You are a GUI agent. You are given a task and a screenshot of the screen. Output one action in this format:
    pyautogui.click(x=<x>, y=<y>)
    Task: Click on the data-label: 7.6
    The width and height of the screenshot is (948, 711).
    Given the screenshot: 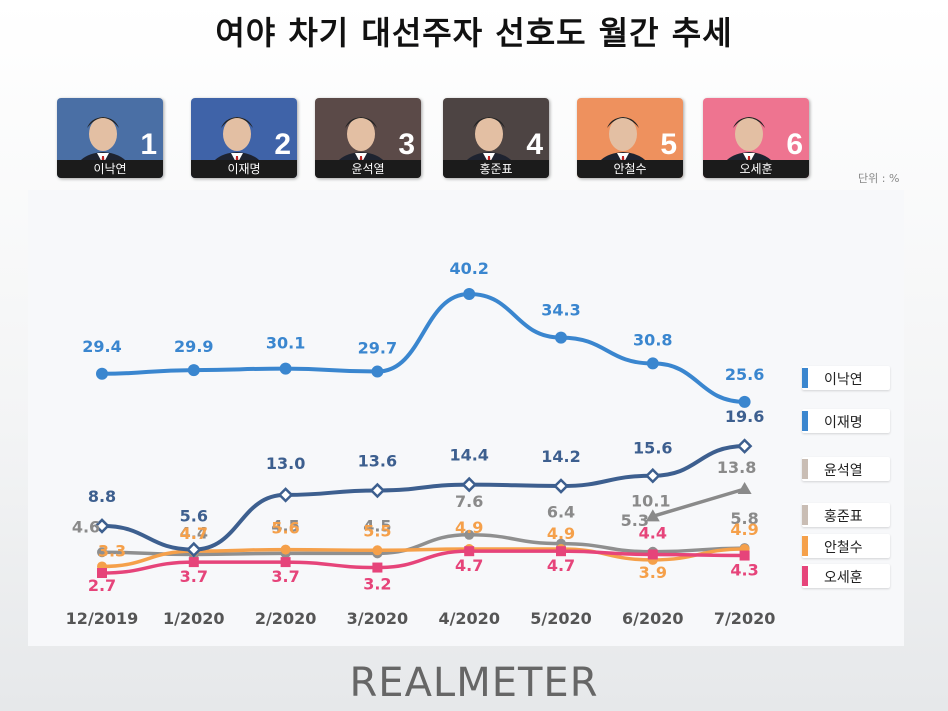 What is the action you would take?
    pyautogui.click(x=469, y=501)
    